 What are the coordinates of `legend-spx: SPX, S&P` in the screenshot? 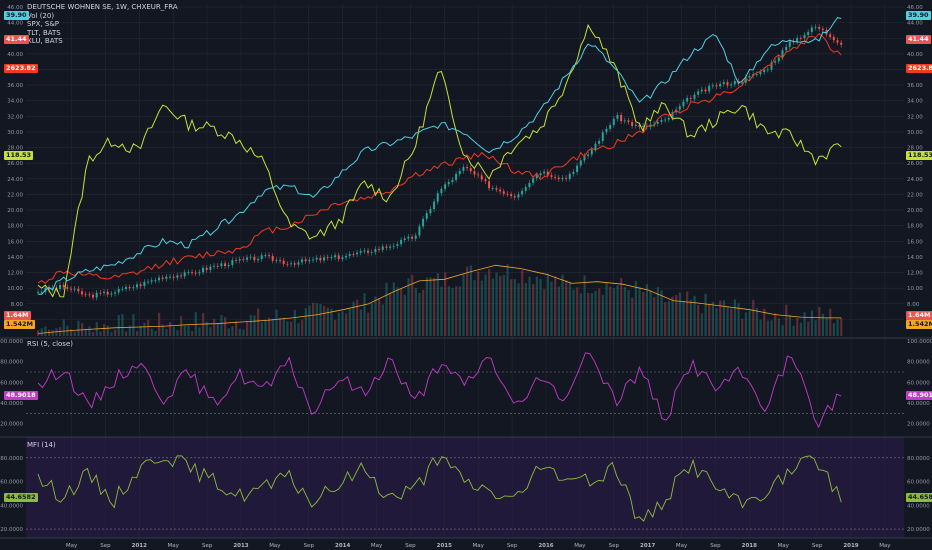 It's located at (43, 24).